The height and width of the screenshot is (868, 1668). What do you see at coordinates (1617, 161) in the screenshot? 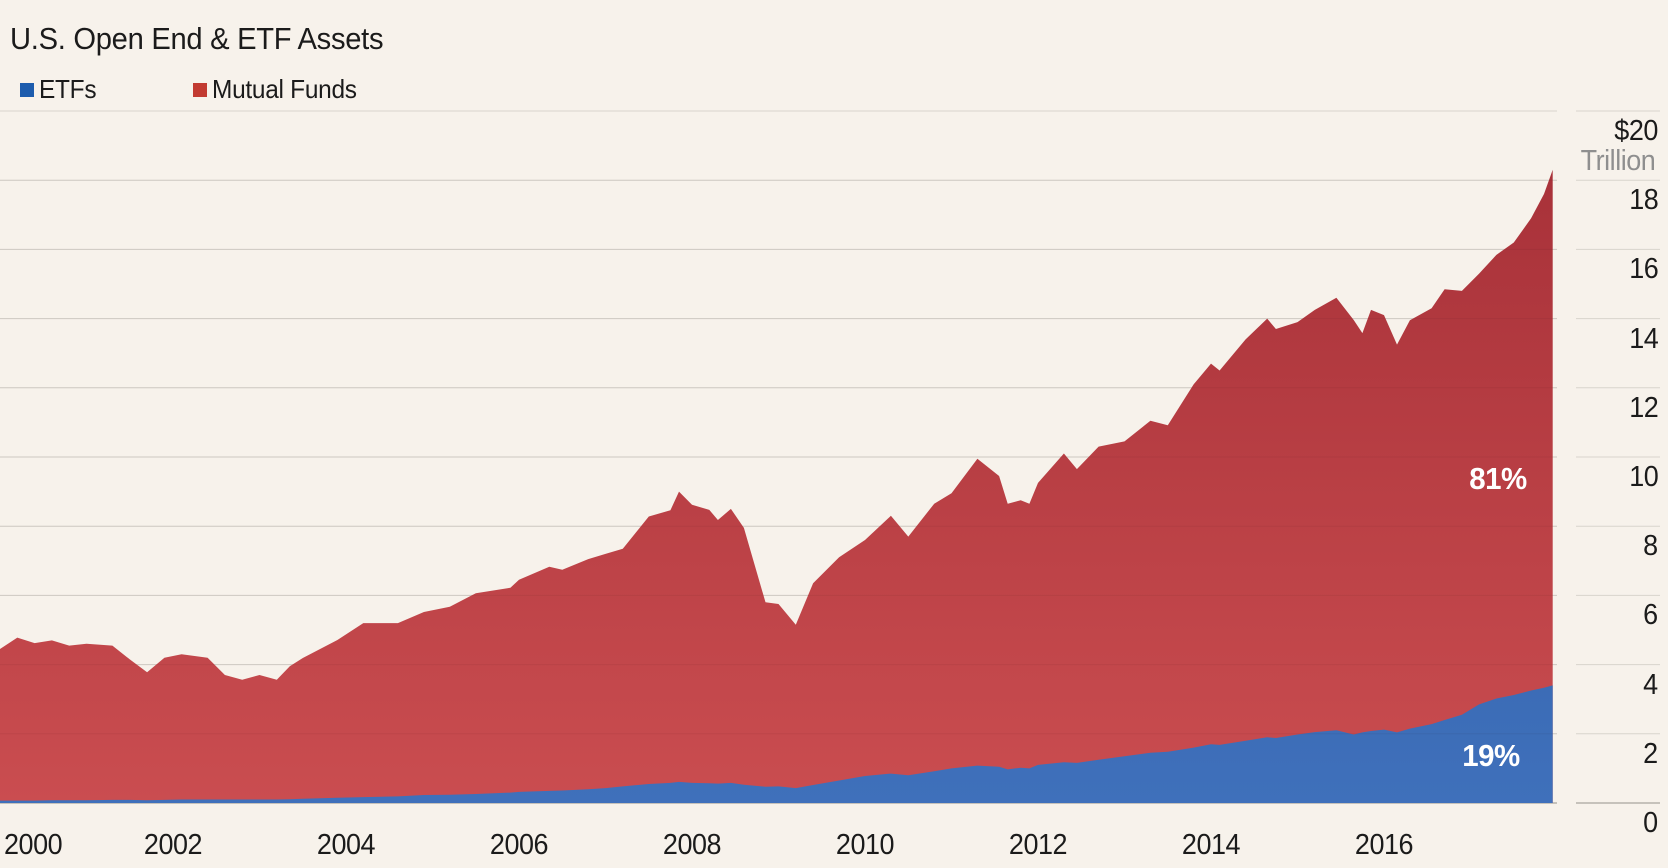
I see `y-axis-unit-label: Trillion` at bounding box center [1617, 161].